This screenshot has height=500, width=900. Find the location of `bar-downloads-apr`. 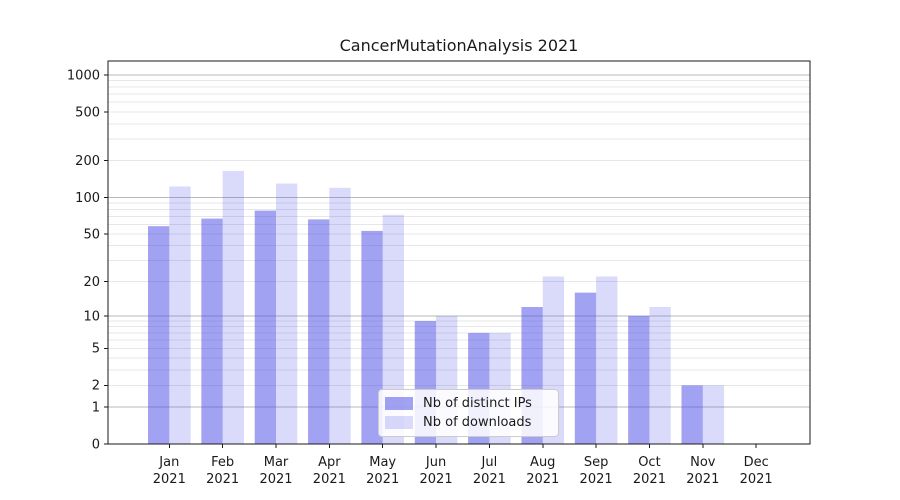

bar-downloads-apr is located at coordinates (340, 316).